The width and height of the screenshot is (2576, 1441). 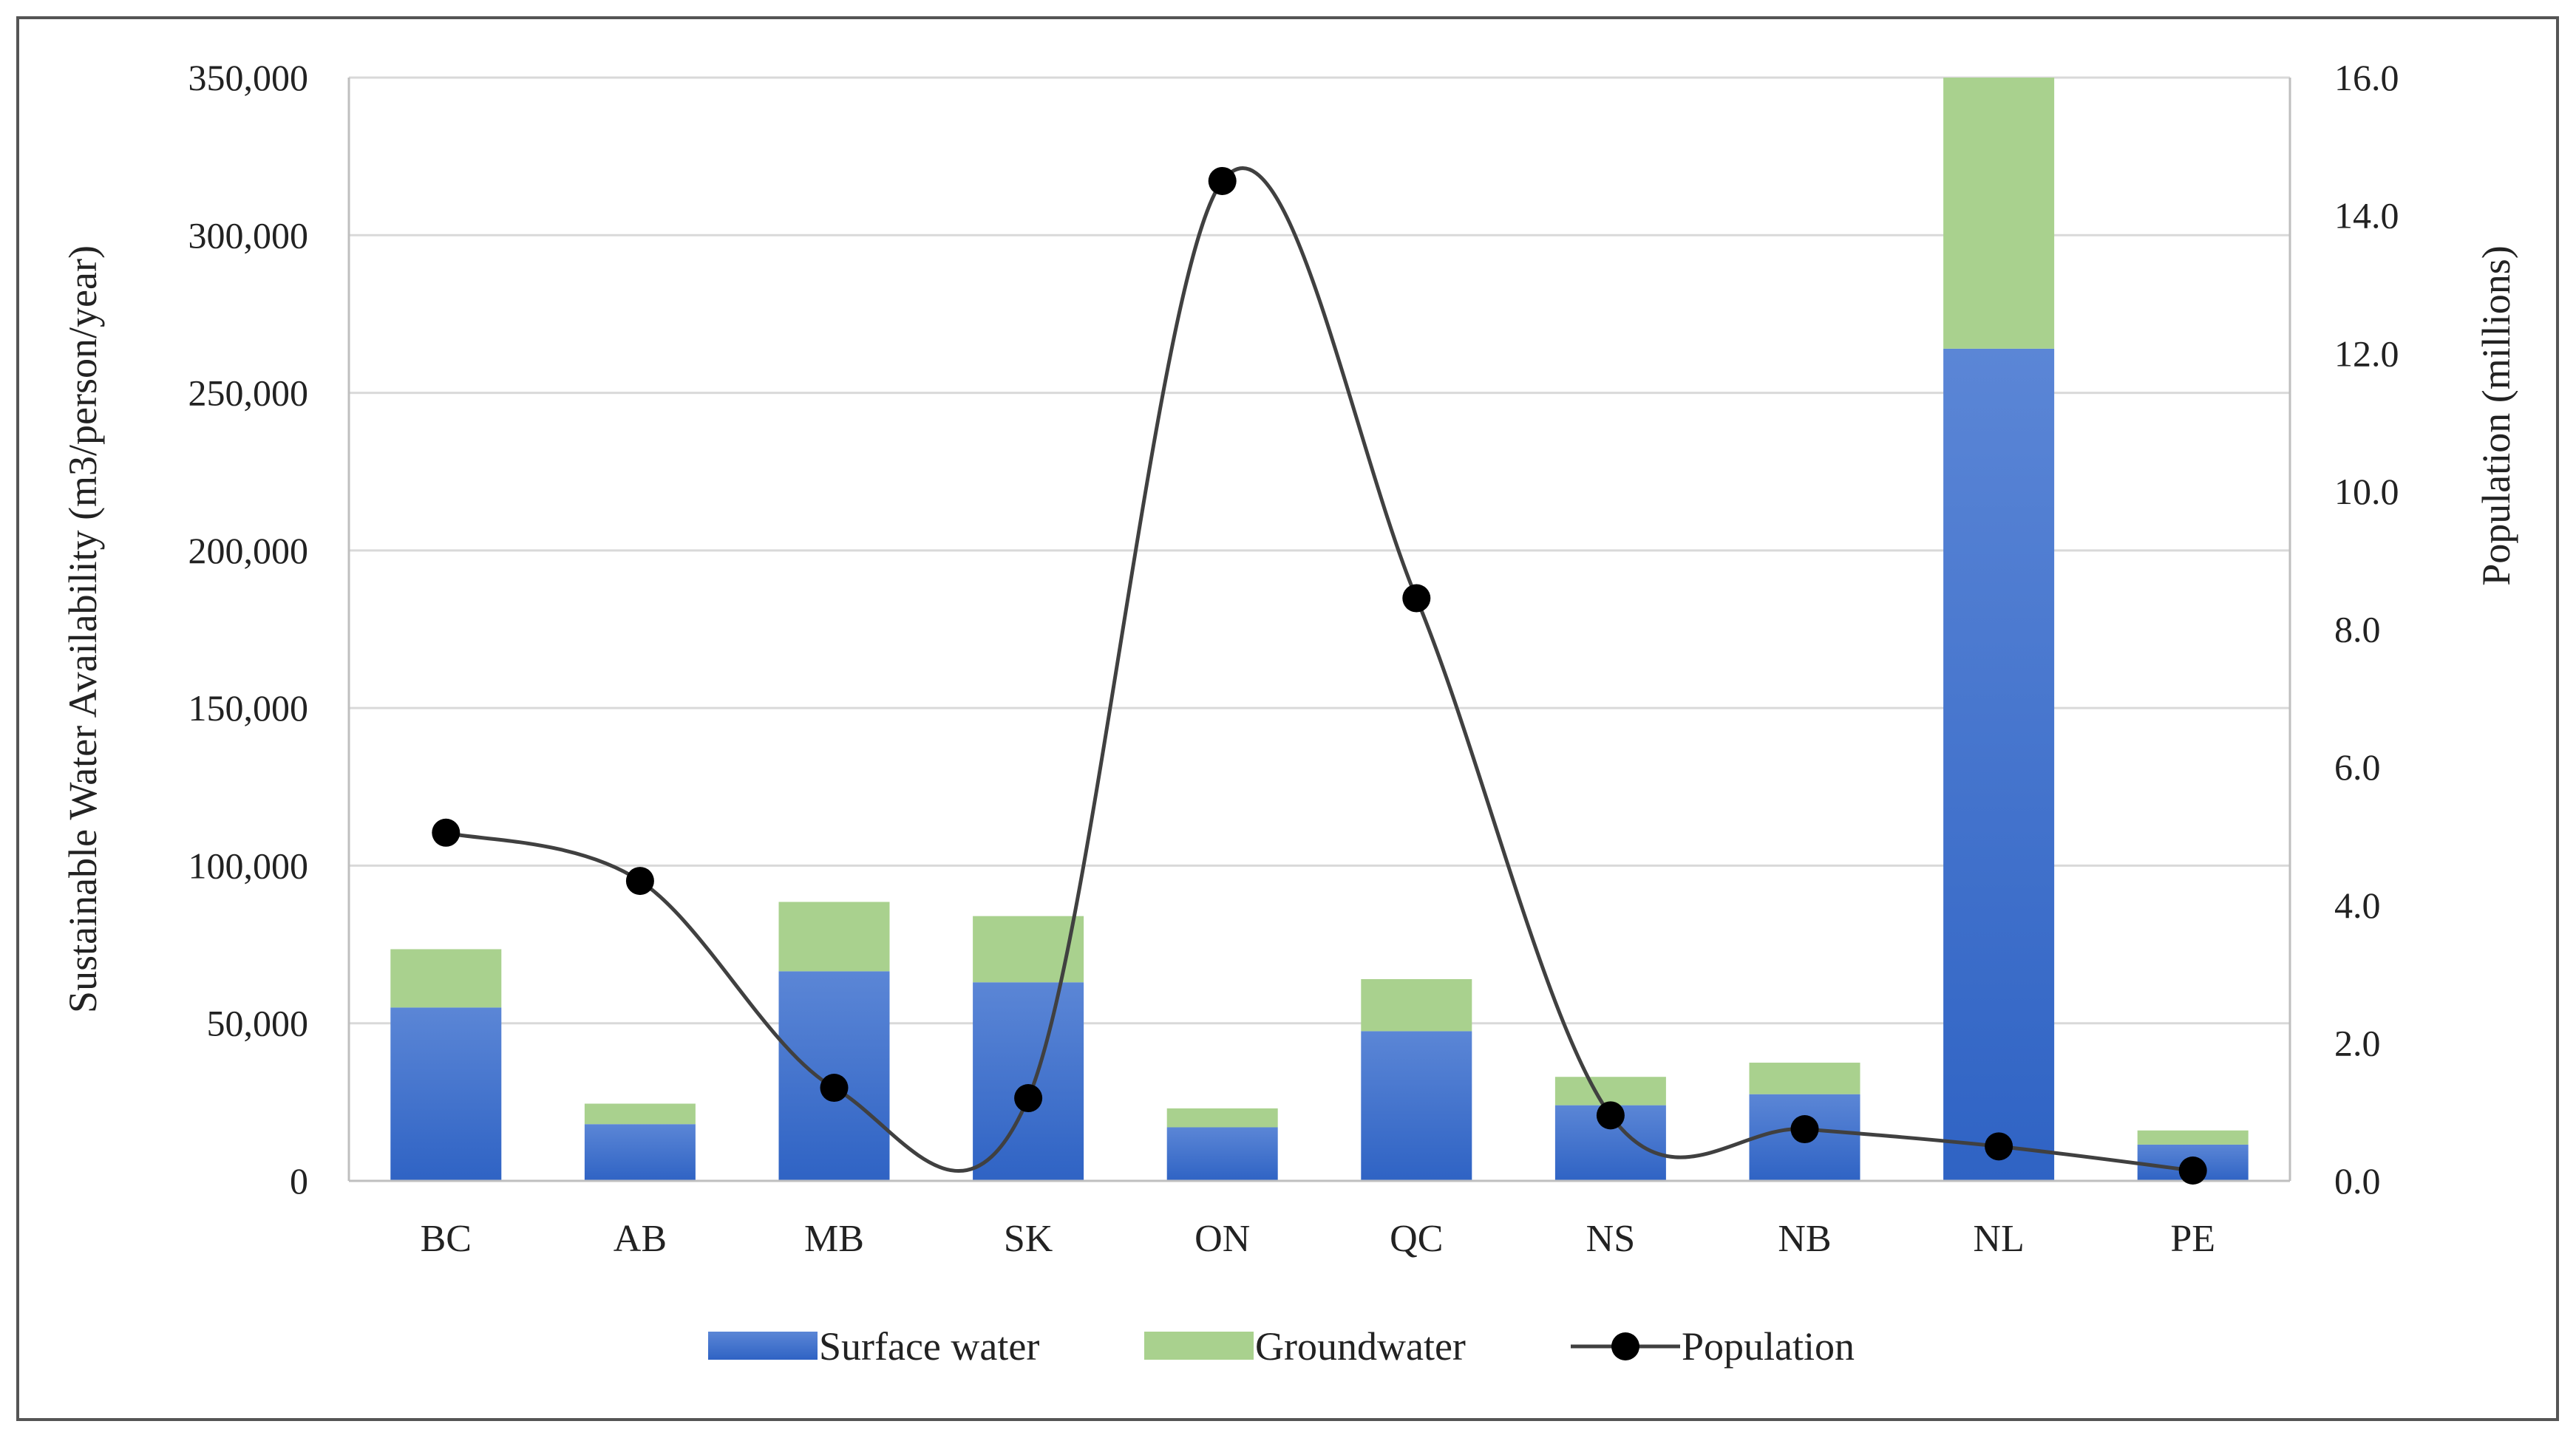 I want to click on legend-surface-water: Surface water, so click(x=873, y=1346).